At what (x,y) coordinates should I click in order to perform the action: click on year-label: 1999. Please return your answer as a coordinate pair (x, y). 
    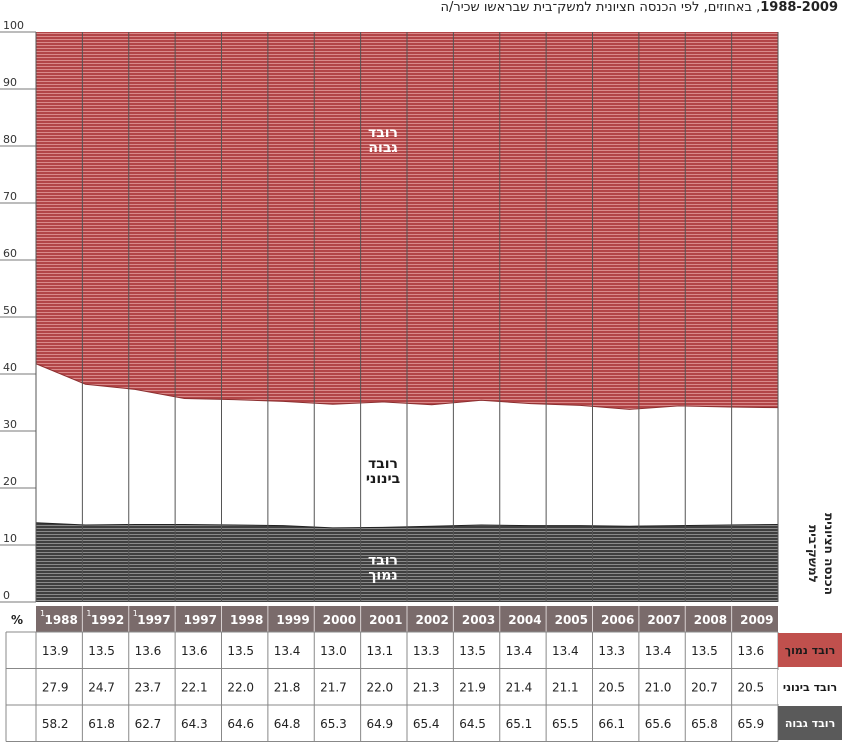
    Looking at the image, I should click on (292, 620).